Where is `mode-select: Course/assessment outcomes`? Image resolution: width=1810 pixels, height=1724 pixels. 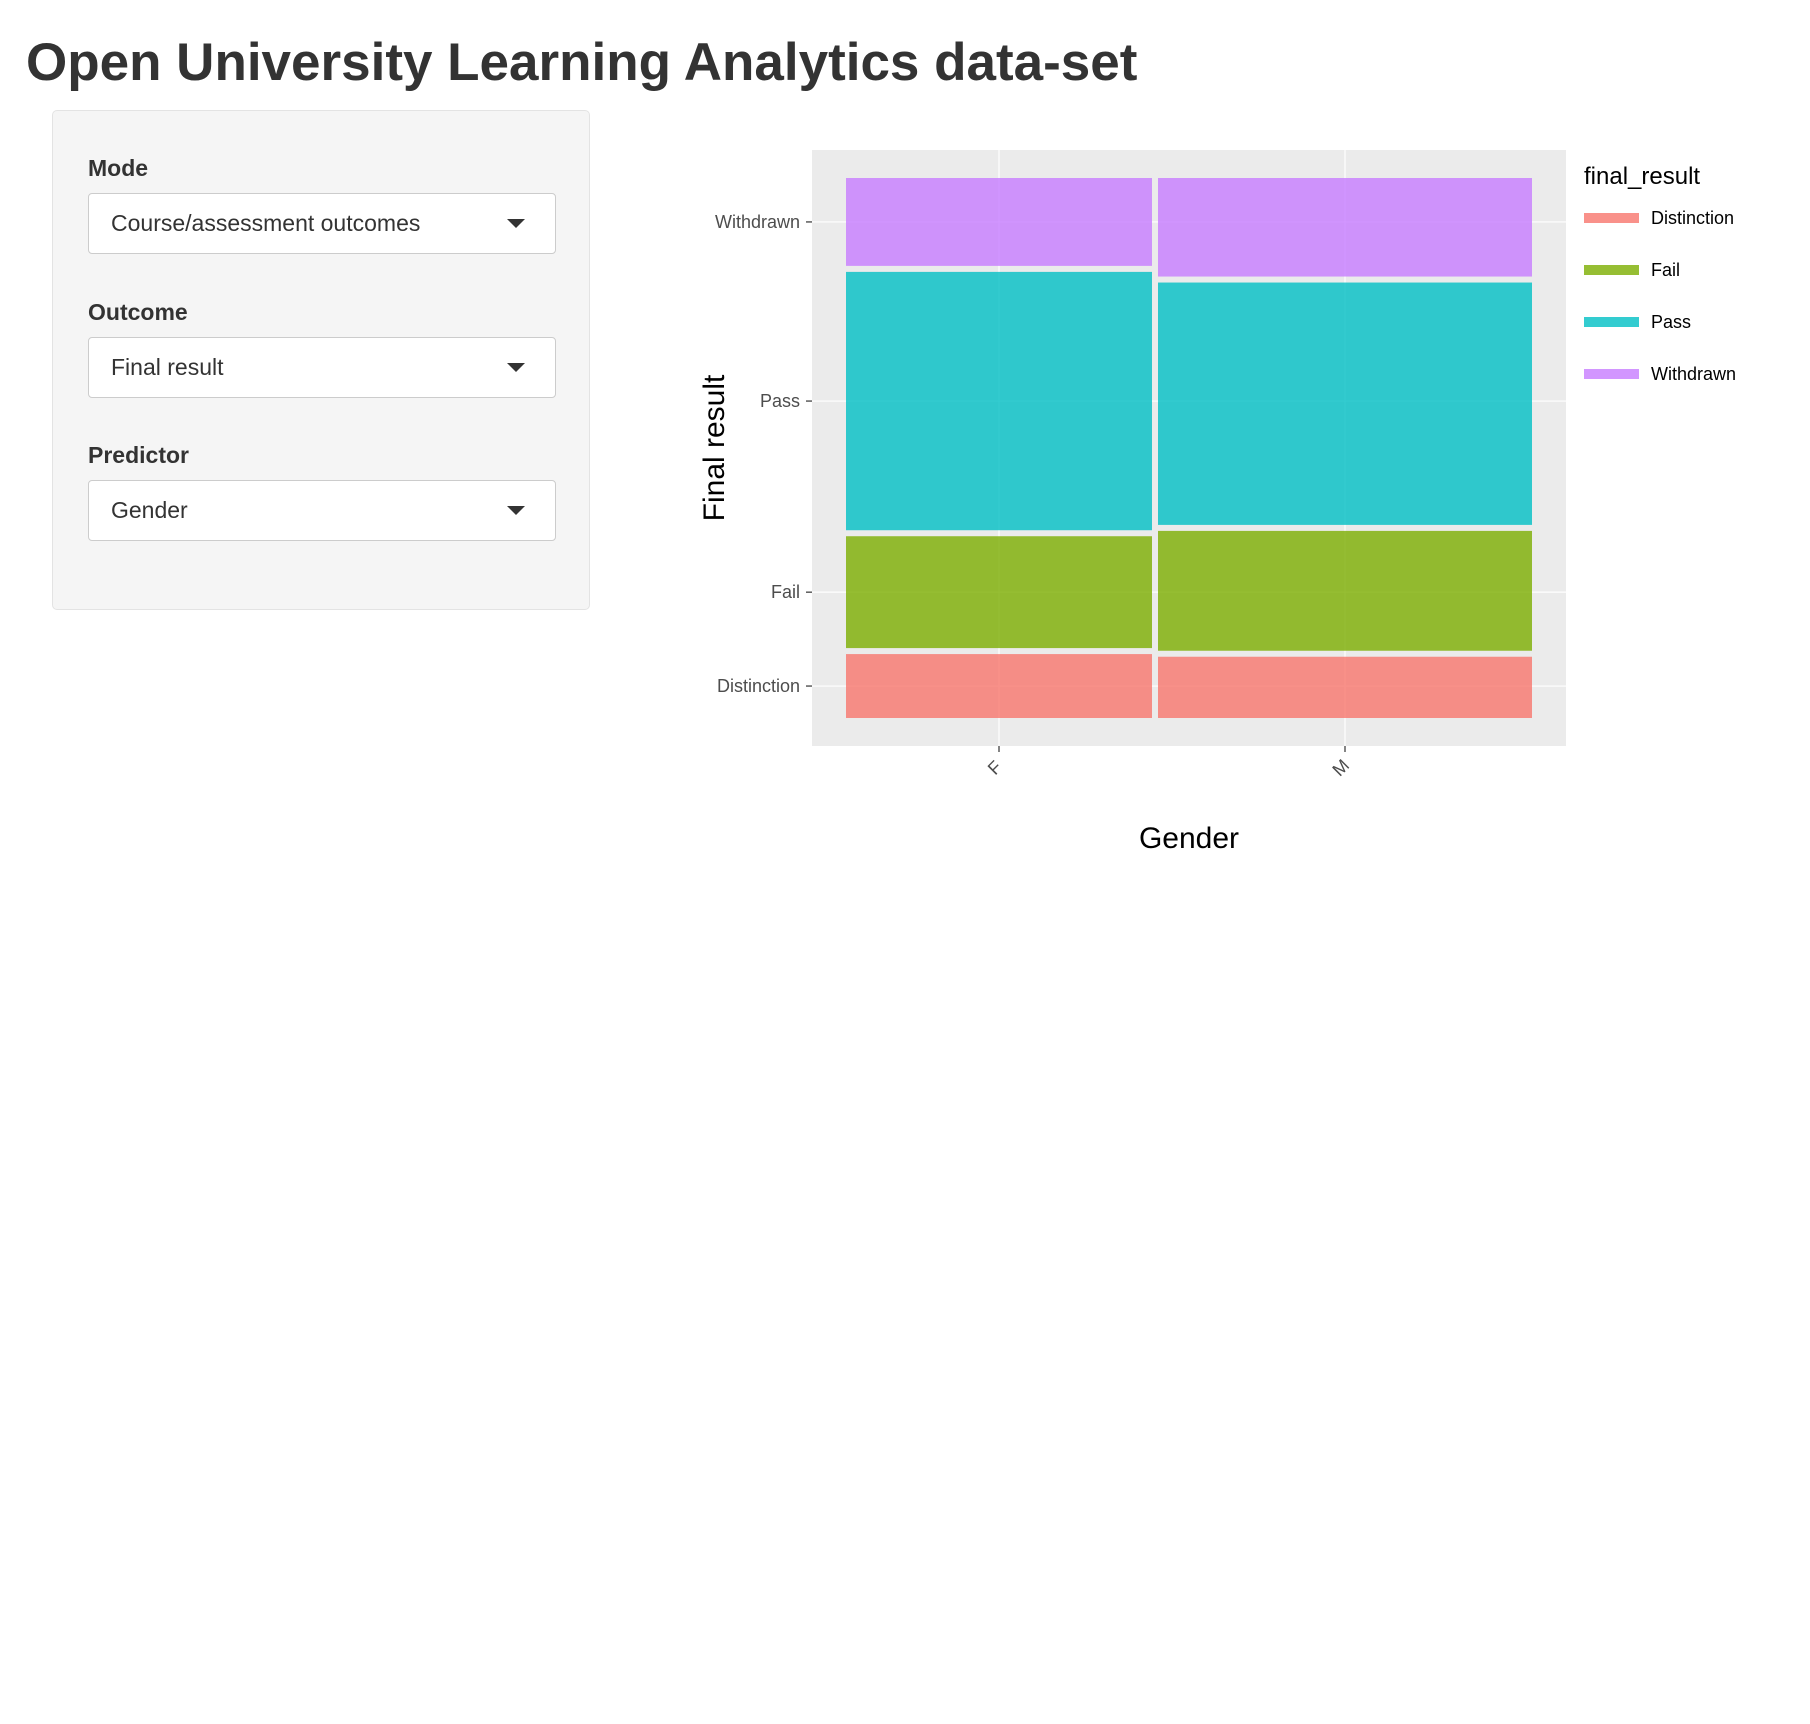 mode-select: Course/assessment outcomes is located at coordinates (322, 223).